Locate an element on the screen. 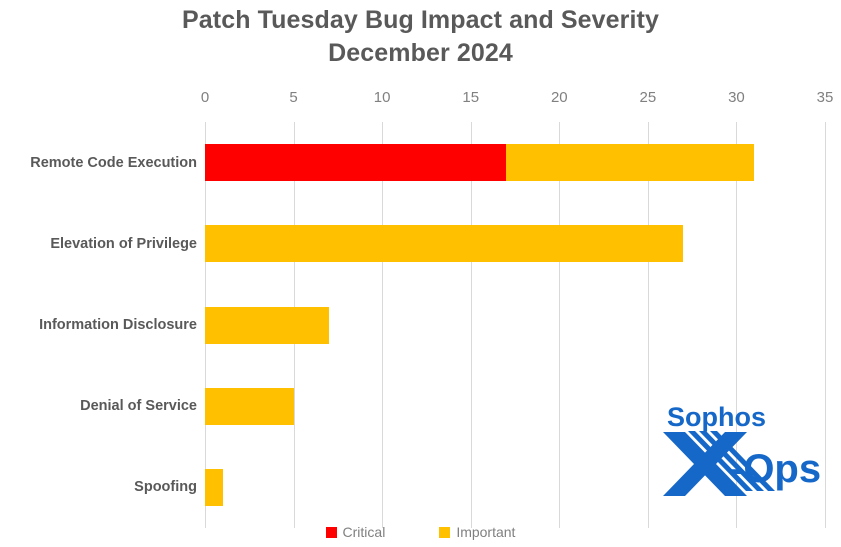  x-tick-label: 20 is located at coordinates (559, 97).